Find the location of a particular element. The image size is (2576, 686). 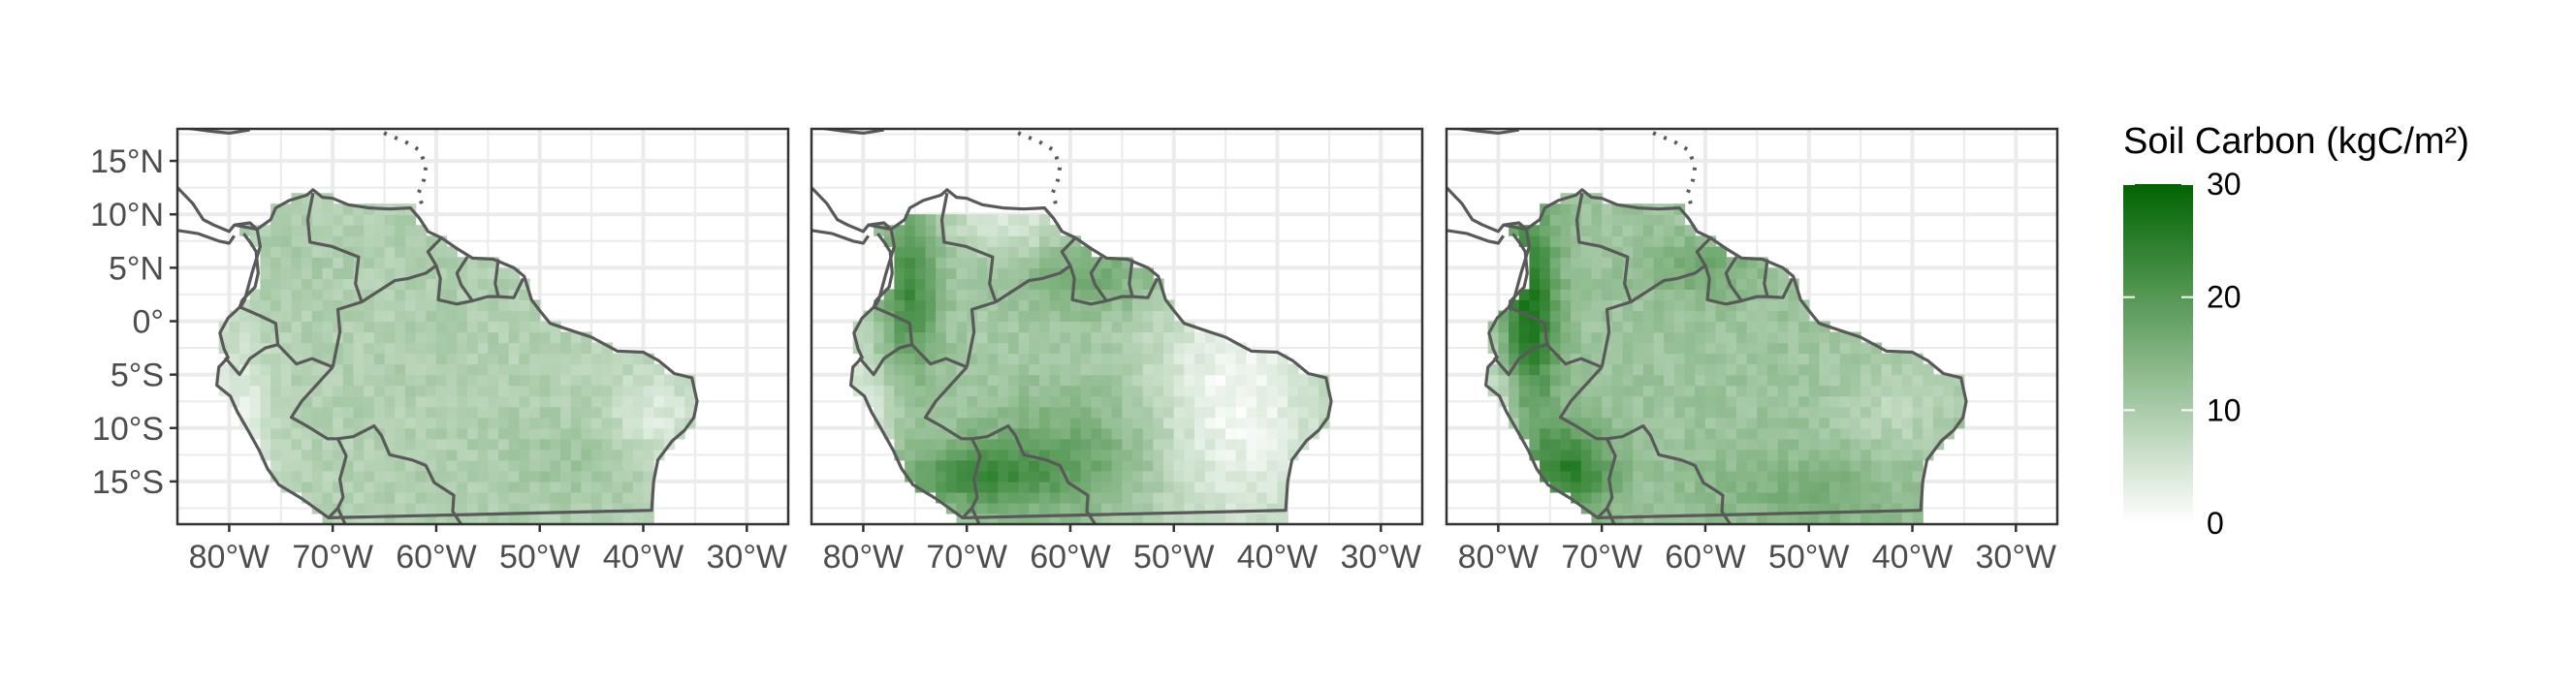

country-outlines is located at coordinates (1072, 326).